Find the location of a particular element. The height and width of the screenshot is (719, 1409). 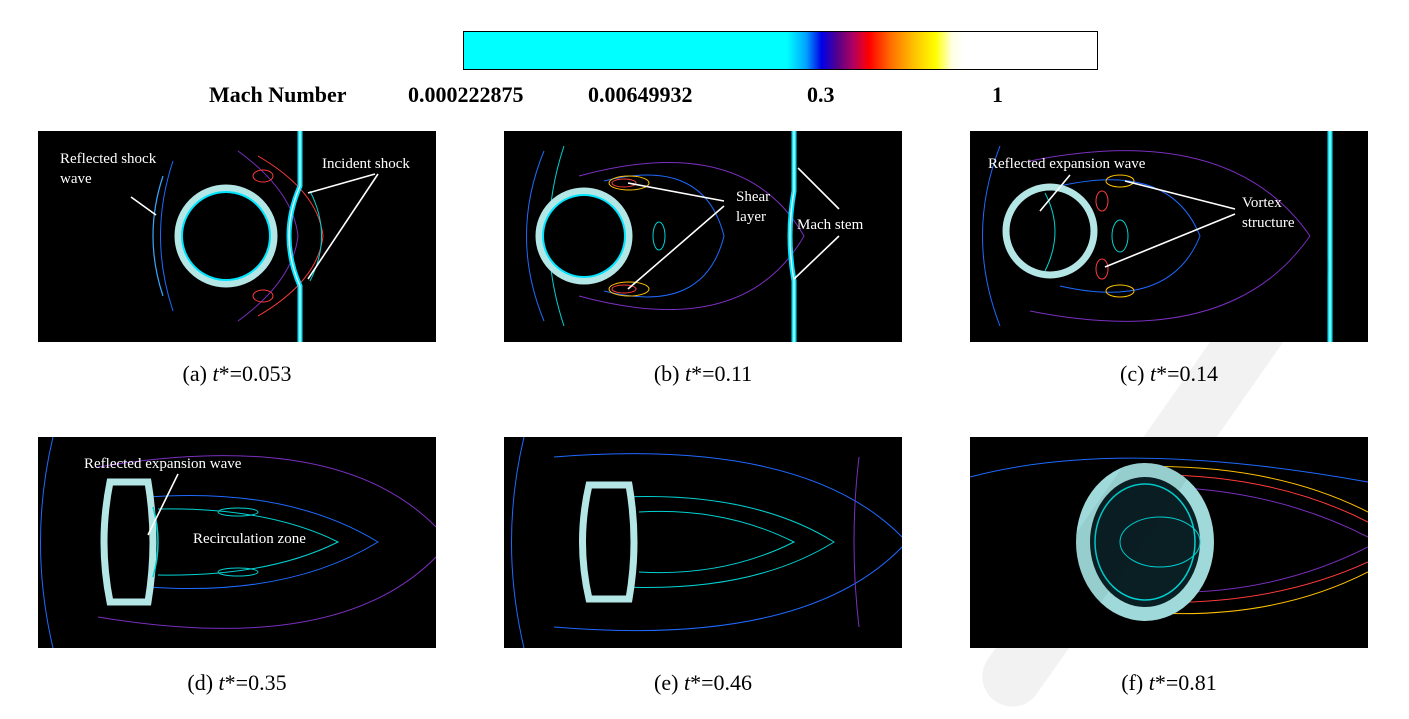

annotation-mach-stem: Mach stem is located at coordinates (830, 225).